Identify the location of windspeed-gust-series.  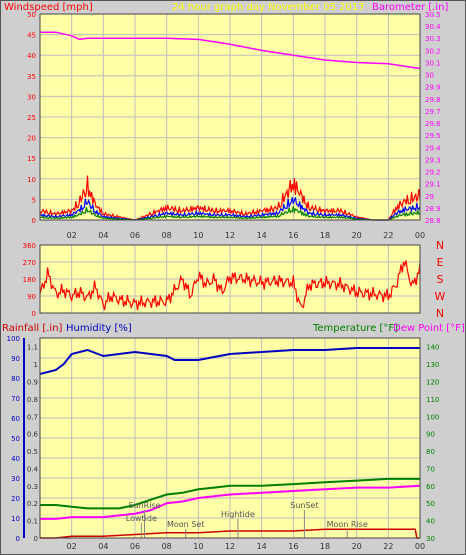
(230, 198).